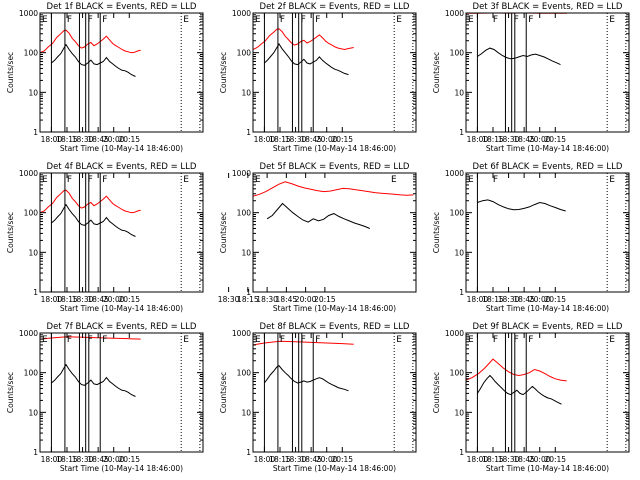 This screenshot has height=480, width=640. I want to click on chart-title: Det 5f BLACK = Events, RED = LLD, so click(335, 167).